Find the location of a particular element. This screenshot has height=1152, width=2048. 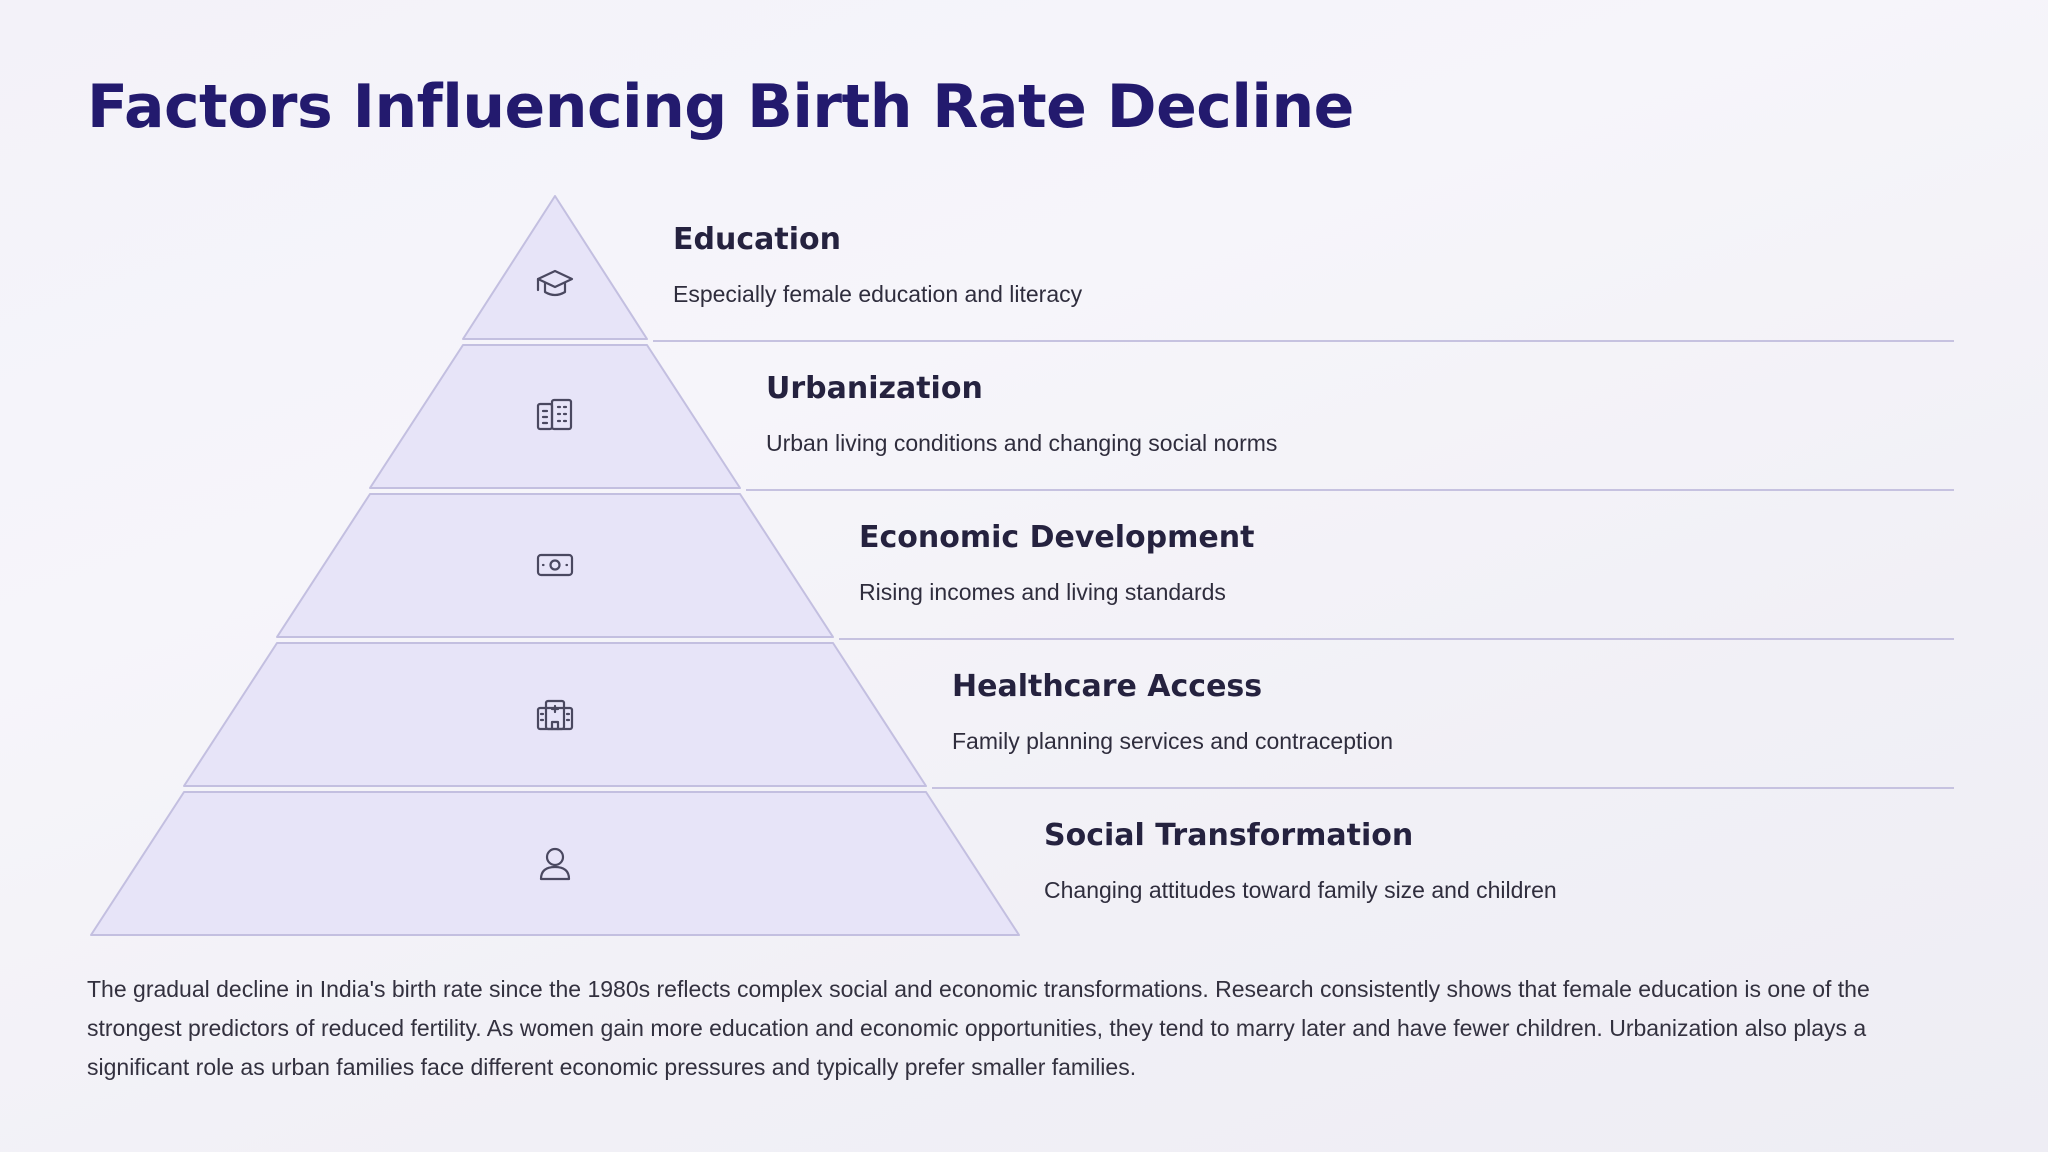

pyramid-tier-healthcare-access is located at coordinates (1068, 715).